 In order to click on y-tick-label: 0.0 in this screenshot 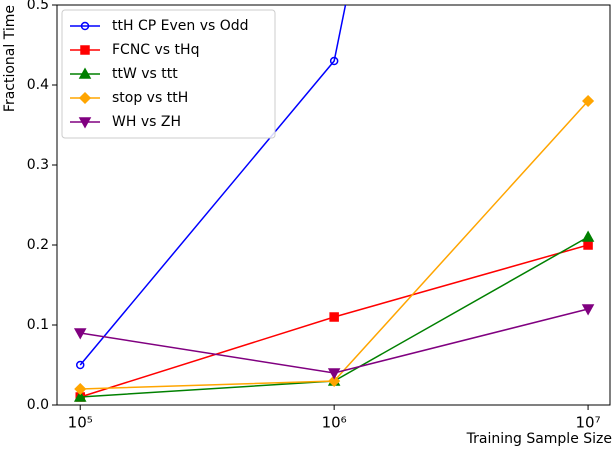, I will do `click(38, 405)`.